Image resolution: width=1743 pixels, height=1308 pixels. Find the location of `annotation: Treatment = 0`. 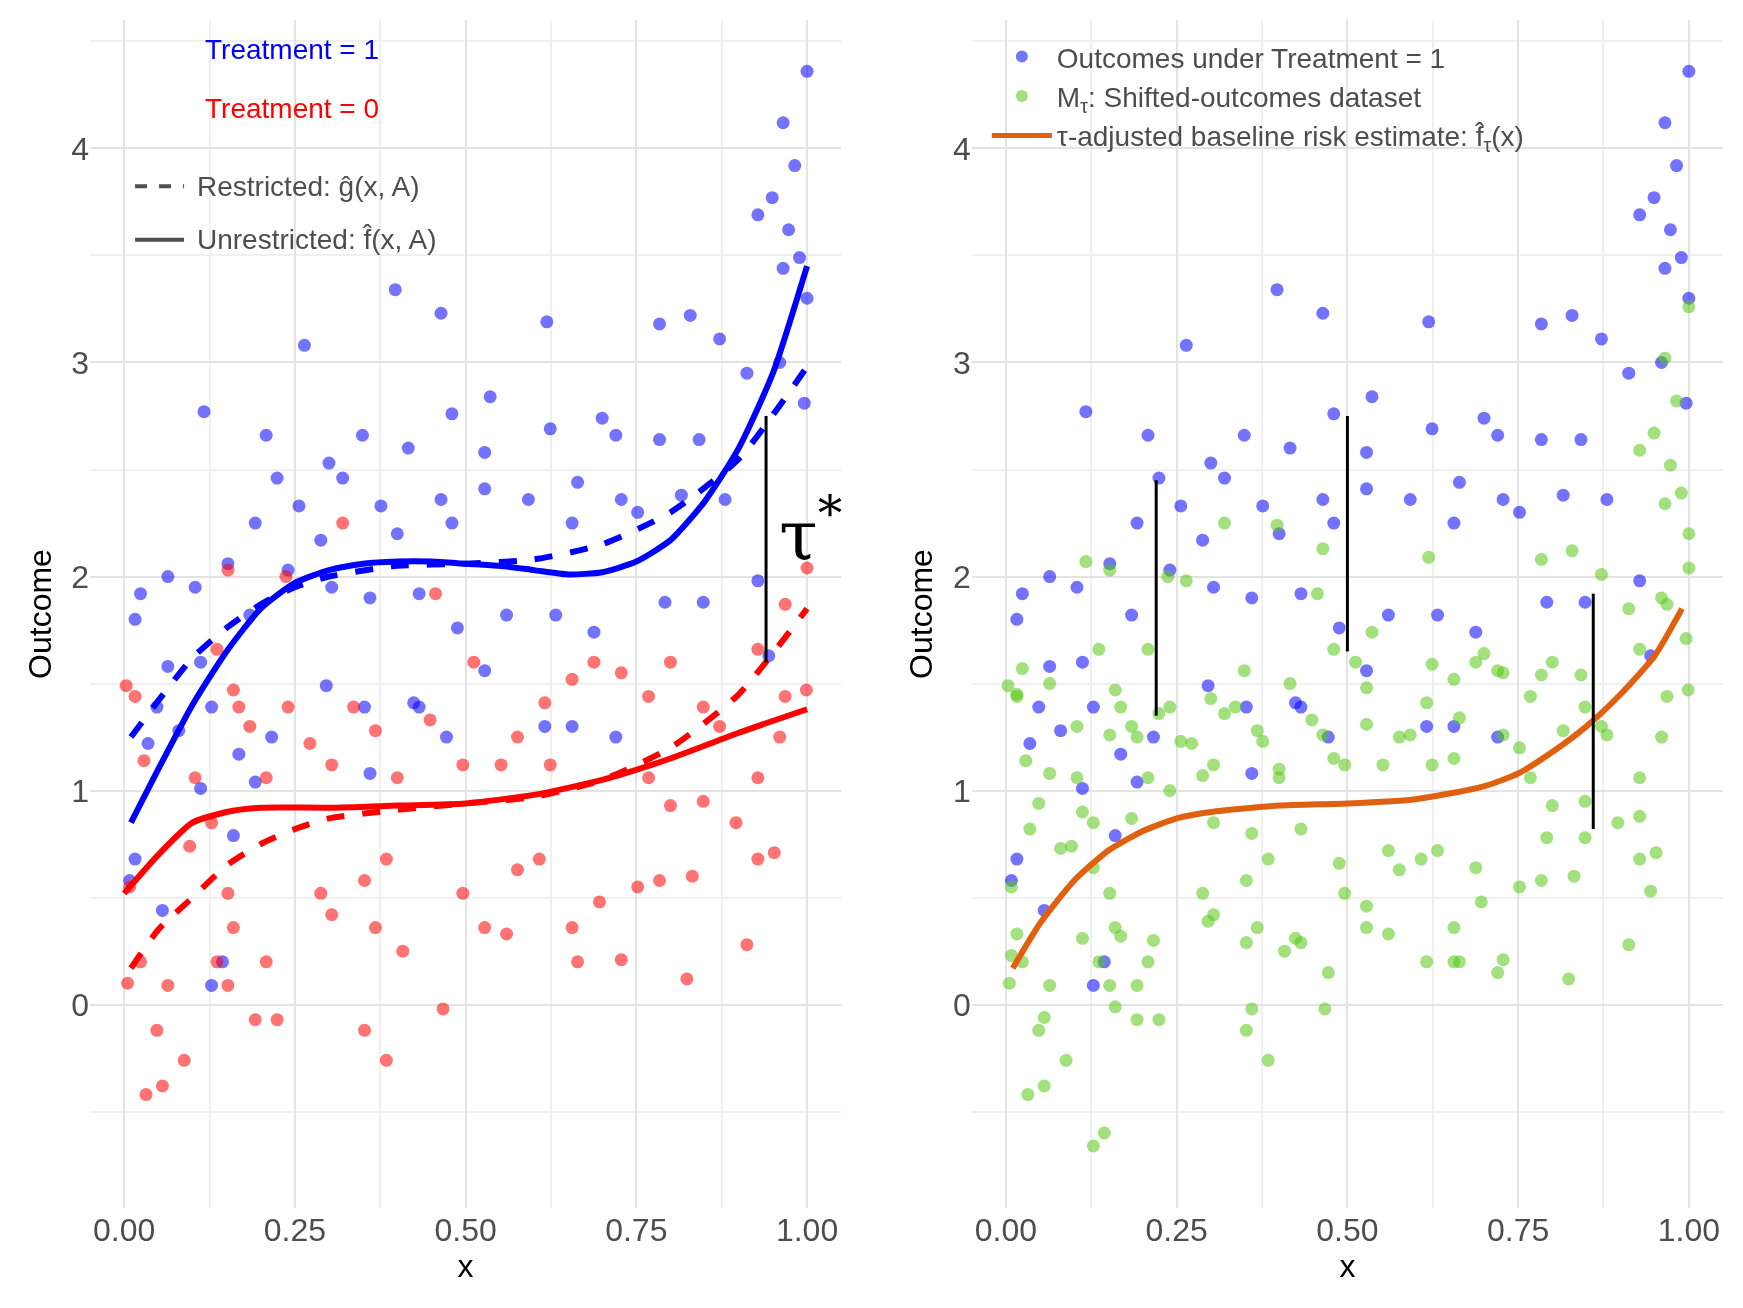

annotation: Treatment = 0 is located at coordinates (292, 108).